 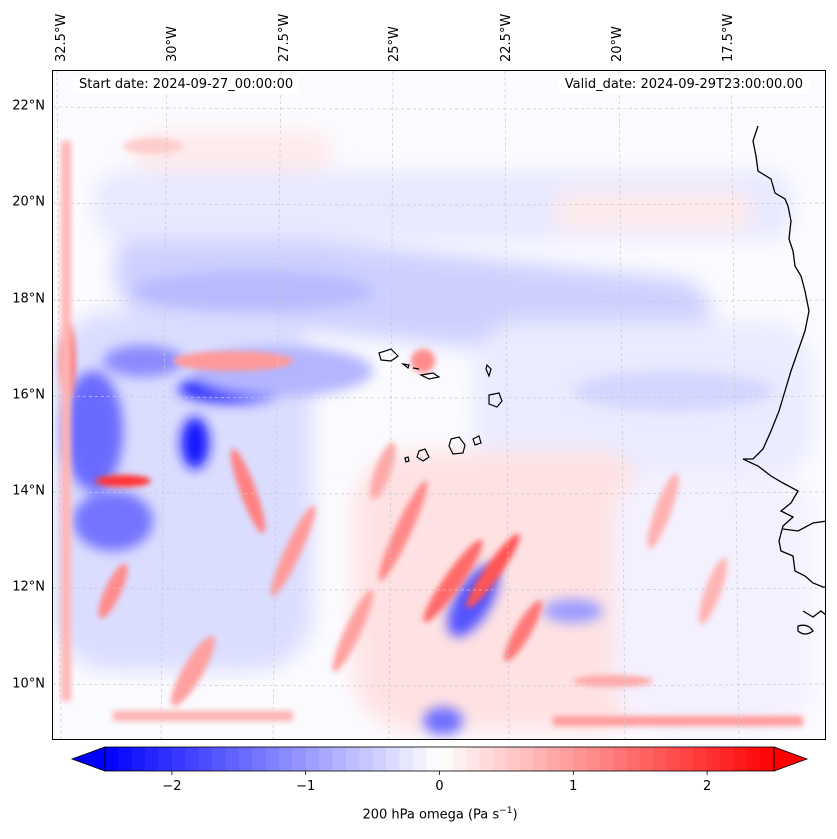 I want to click on lat-label-14n: 14°N, so click(x=28, y=491).